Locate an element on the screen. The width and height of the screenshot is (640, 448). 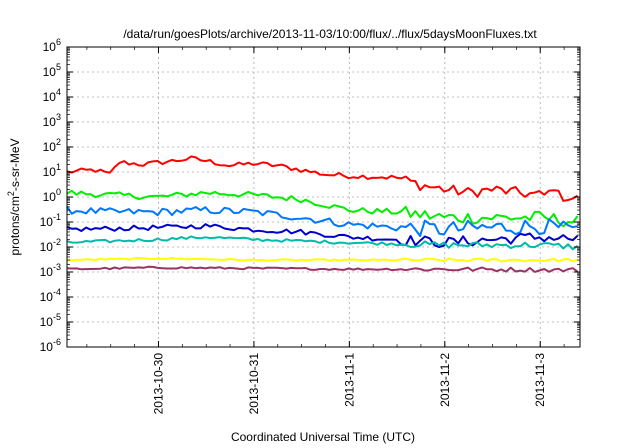
y-tick-label: 10⁰ is located at coordinates (52, 195).